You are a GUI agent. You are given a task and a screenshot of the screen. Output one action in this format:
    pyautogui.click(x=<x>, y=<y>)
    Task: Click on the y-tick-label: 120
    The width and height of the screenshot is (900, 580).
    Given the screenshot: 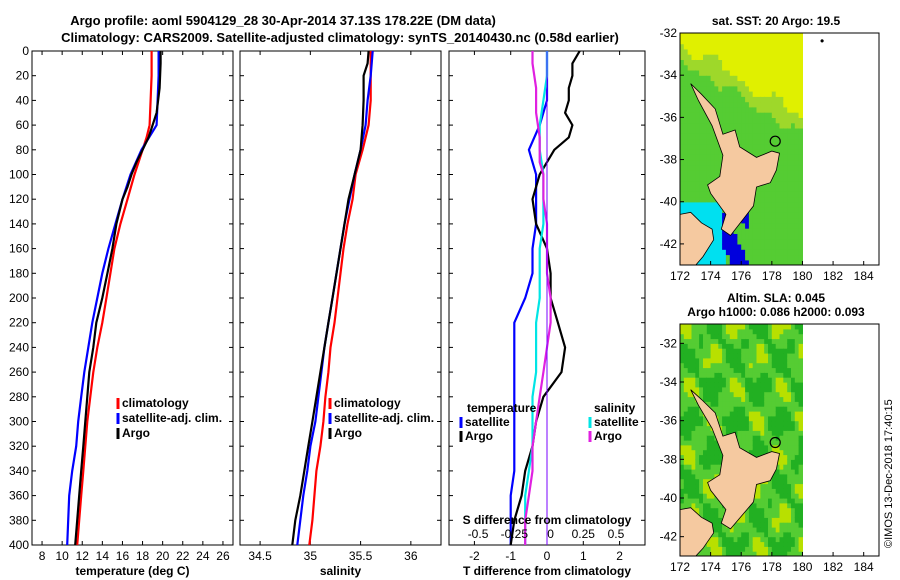 What is the action you would take?
    pyautogui.click(x=19, y=199)
    